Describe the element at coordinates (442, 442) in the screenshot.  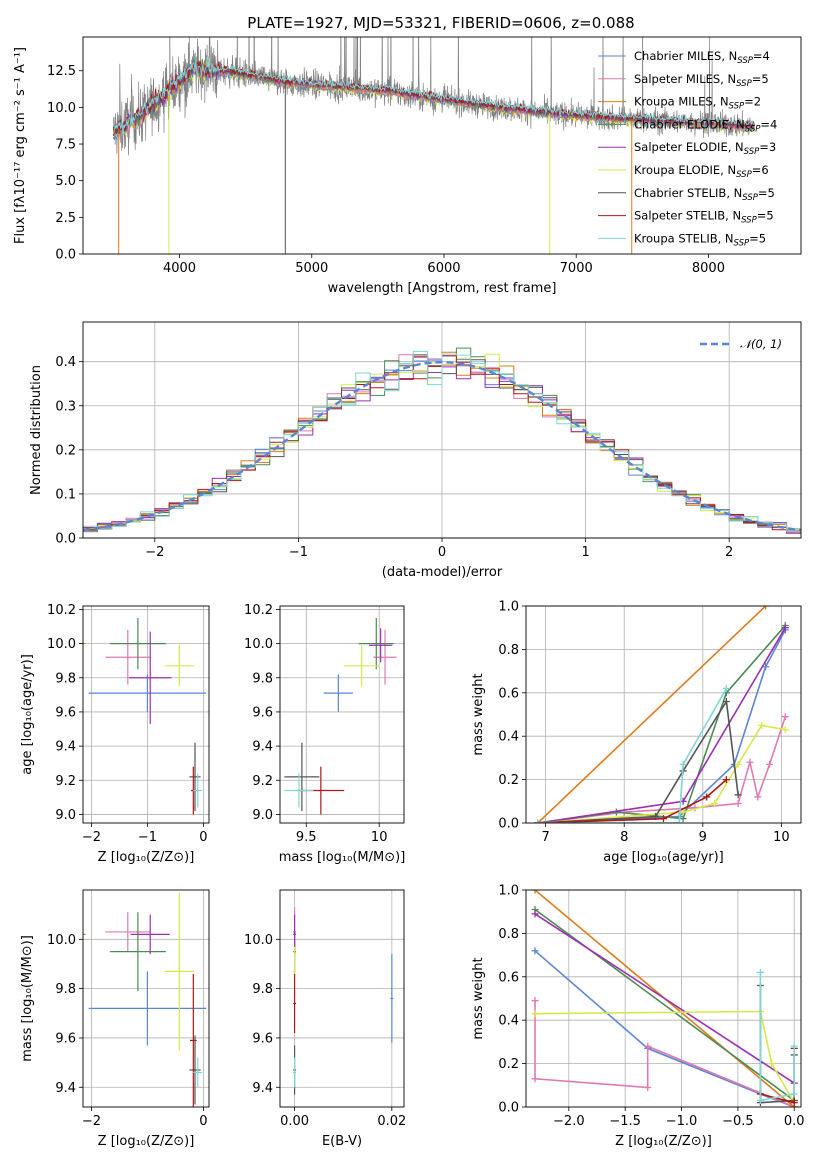
I see `residual-histogram` at that location.